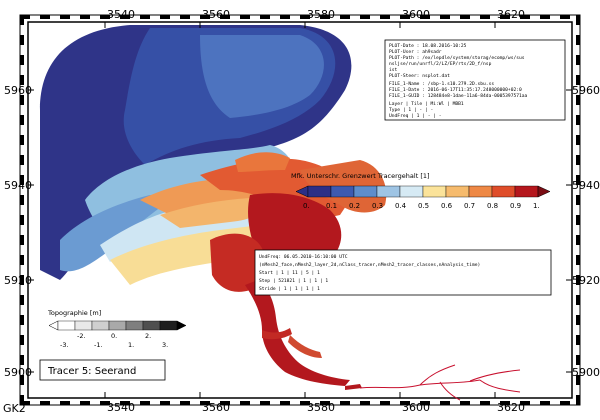  What do you see at coordinates (131, 345) in the screenshot?
I see `topography-tick-label: 1.` at bounding box center [131, 345].